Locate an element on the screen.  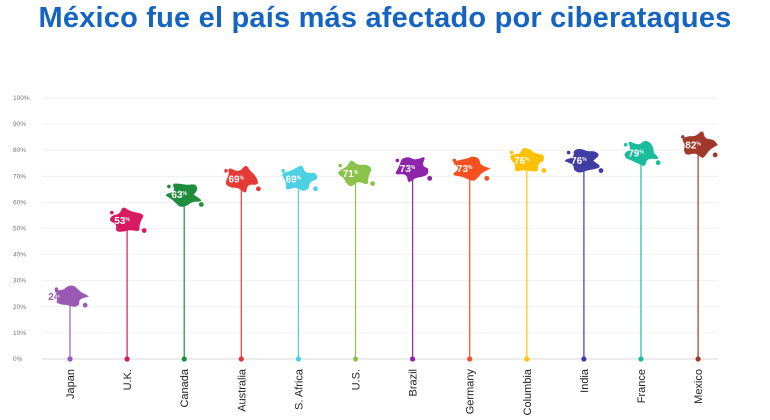
category-label: Australia is located at coordinates (242, 390).